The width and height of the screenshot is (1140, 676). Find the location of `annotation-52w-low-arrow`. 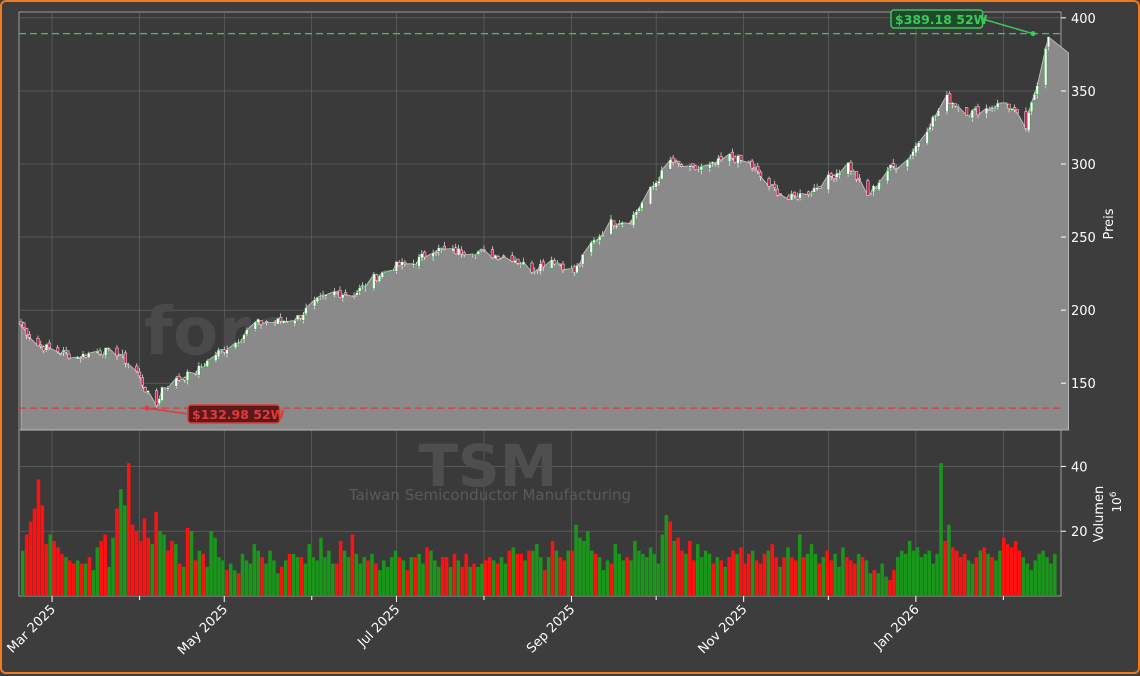

annotation-52w-low-arrow is located at coordinates (167, 411).